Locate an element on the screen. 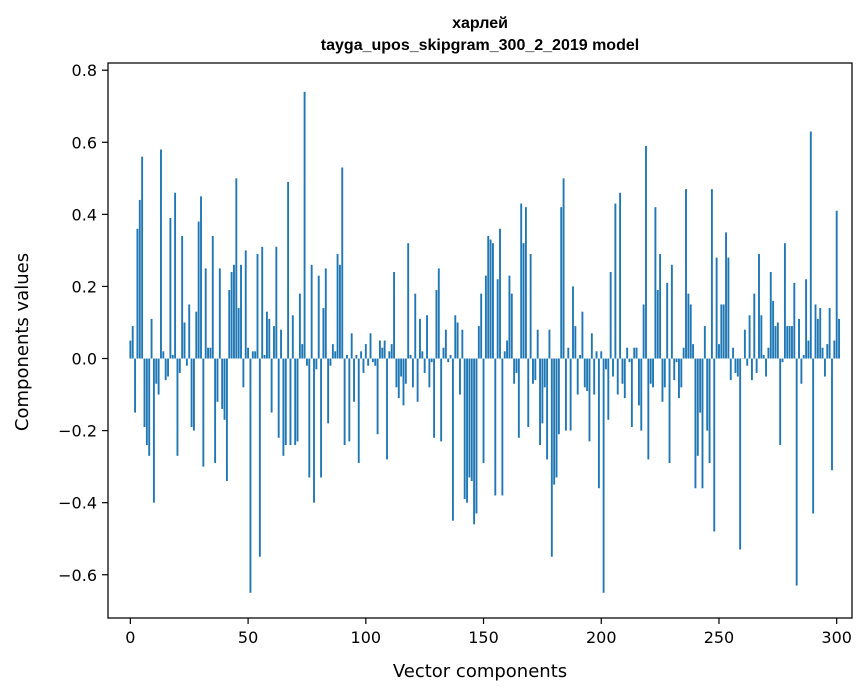 The height and width of the screenshot is (696, 867). x-tick-label-0: 0 is located at coordinates (130, 637).